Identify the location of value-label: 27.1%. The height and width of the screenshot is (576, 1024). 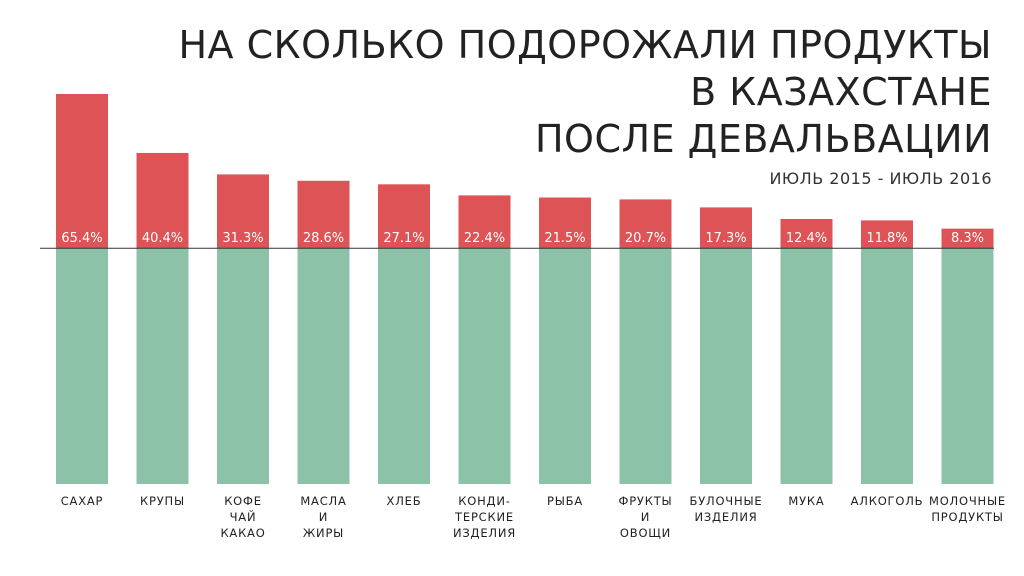
(403, 238).